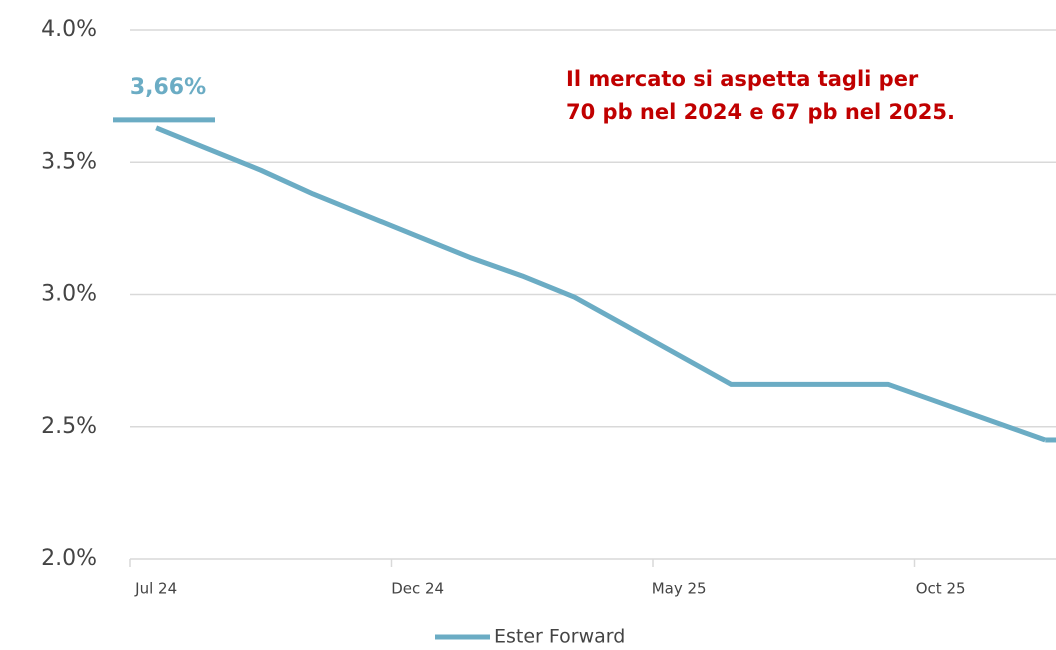 The image size is (1056, 650). I want to click on y-tick-label: 2.5%, so click(69, 426).